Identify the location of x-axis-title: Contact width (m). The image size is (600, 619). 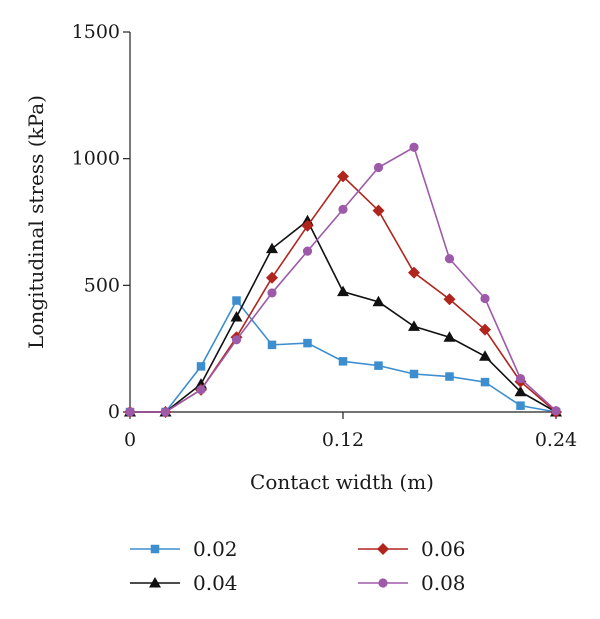
(342, 482).